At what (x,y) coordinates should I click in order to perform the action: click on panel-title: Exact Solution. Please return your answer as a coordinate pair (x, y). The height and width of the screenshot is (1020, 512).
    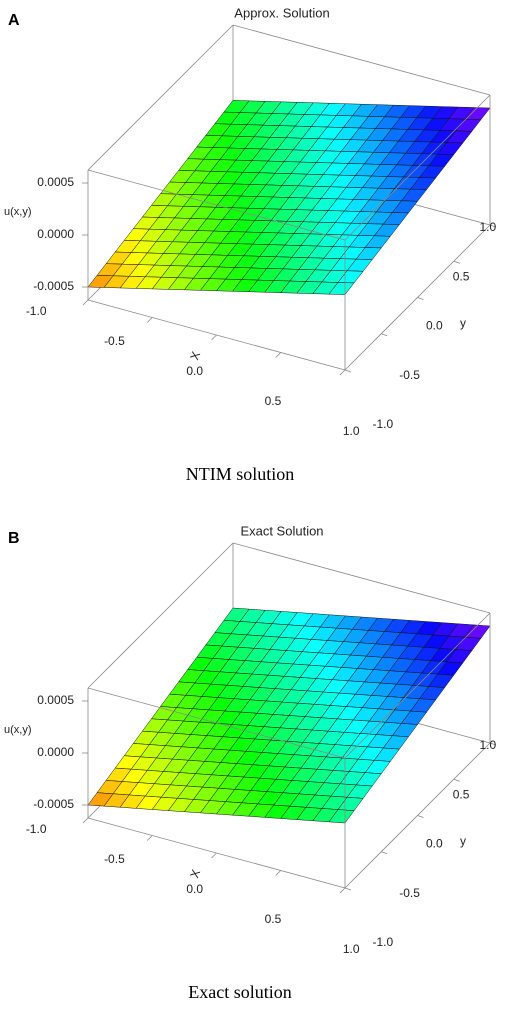
    Looking at the image, I should click on (281, 530).